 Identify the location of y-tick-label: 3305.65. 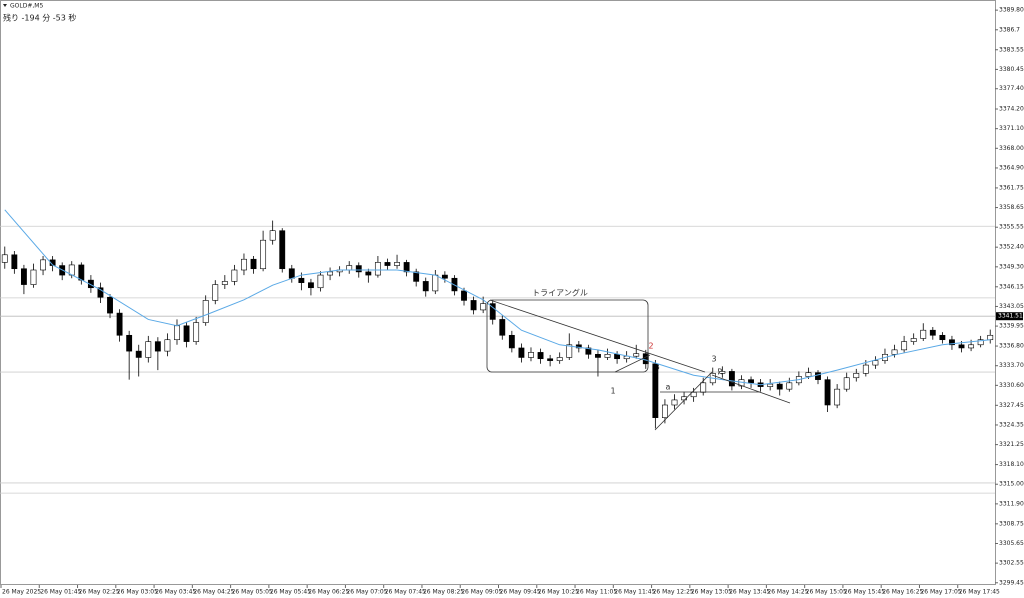
(1011, 543).